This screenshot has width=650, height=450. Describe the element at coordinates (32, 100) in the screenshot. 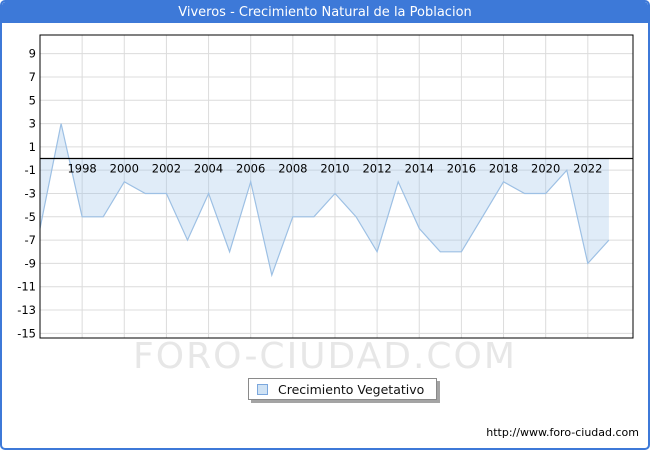

I see `y-tick-label: 5` at that location.